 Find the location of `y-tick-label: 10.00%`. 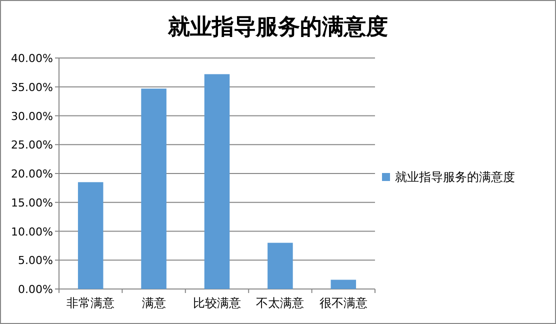

y-tick-label: 10.00% is located at coordinates (32, 231).